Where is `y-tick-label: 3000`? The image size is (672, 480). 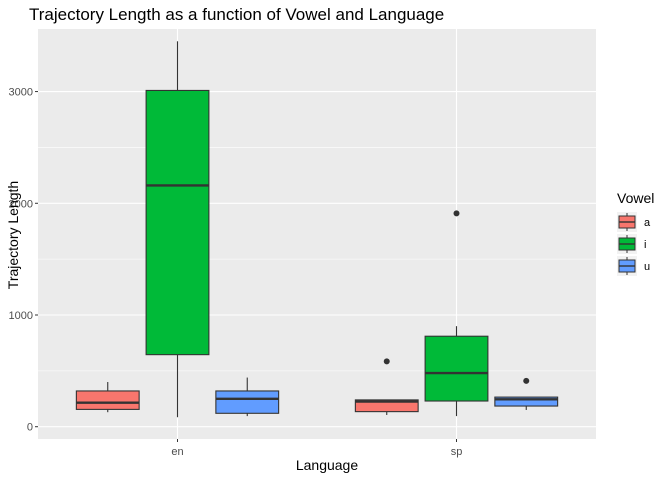 y-tick-label: 3000 is located at coordinates (21, 93).